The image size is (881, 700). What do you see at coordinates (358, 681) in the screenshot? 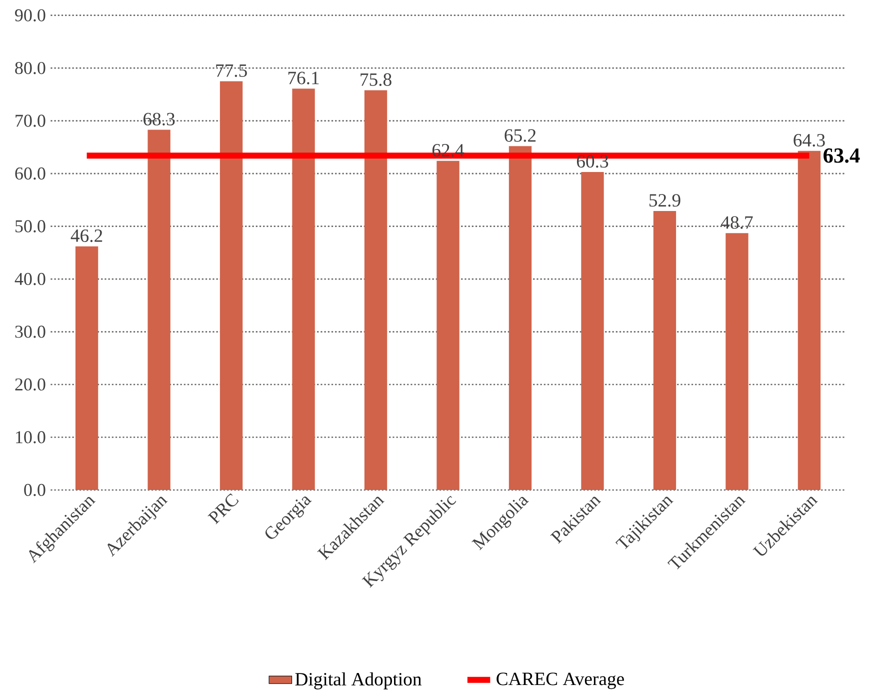
I see `legend-label: Digital Adoption` at bounding box center [358, 681].